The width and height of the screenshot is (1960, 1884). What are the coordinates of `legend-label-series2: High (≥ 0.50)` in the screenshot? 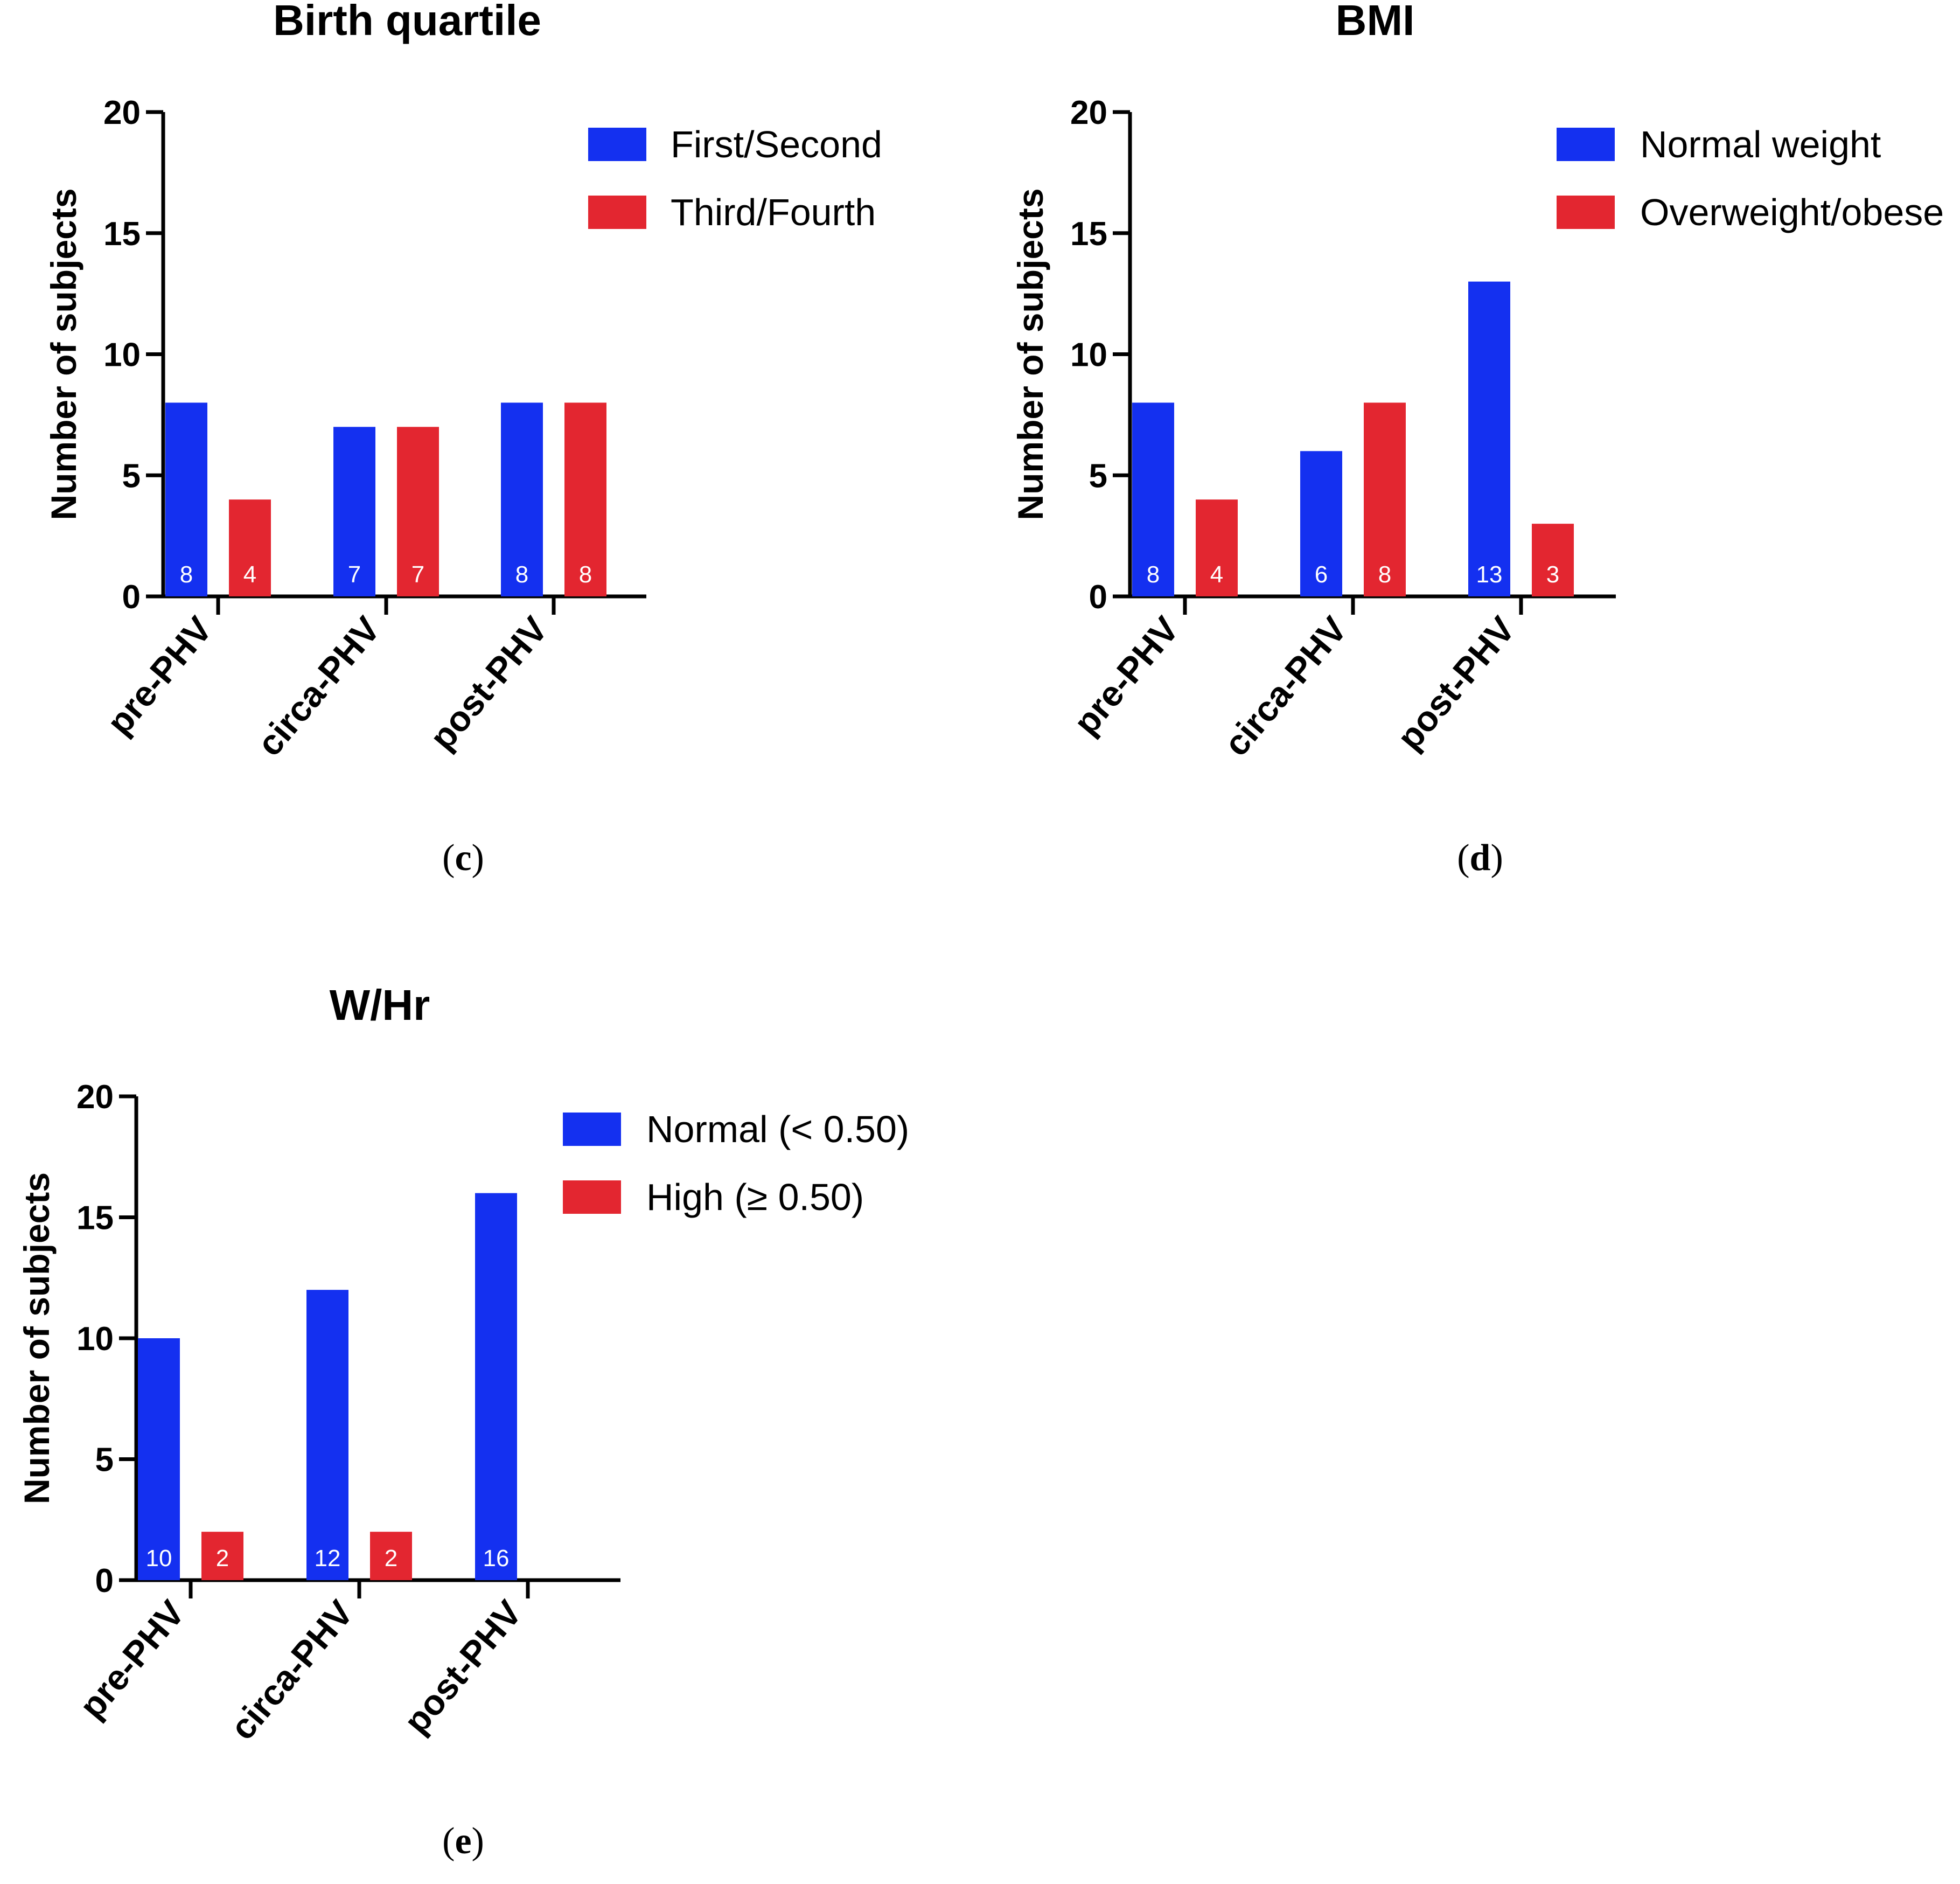 It's located at (755, 1197).